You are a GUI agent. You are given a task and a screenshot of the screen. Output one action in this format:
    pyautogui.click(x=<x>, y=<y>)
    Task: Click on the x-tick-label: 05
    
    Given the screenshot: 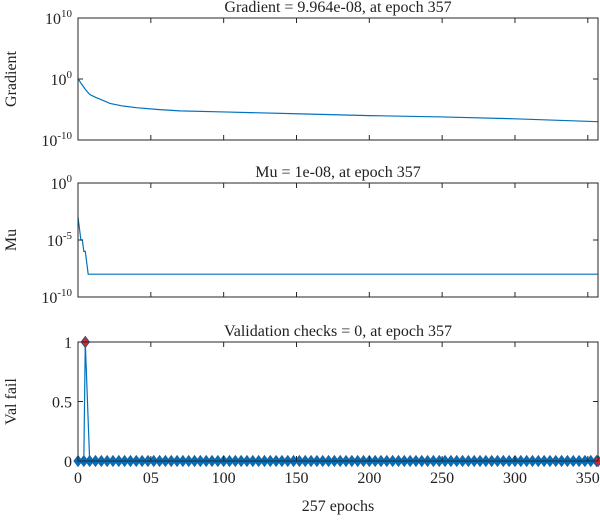 What is the action you would take?
    pyautogui.click(x=151, y=478)
    